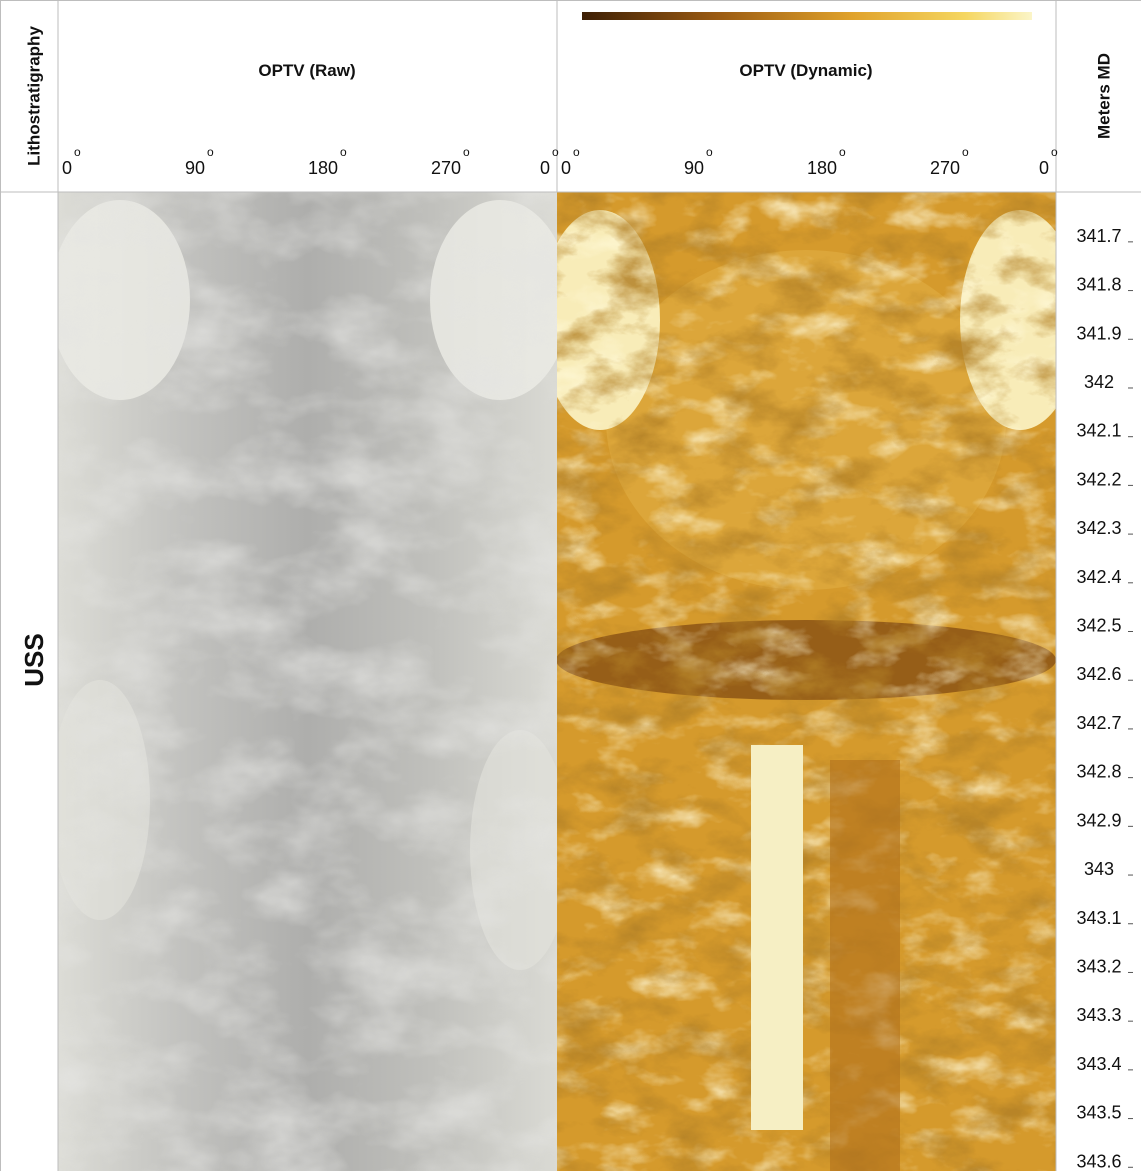 The width and height of the screenshot is (1141, 1176). What do you see at coordinates (1098, 918) in the screenshot?
I see `depth-label: 343.1` at bounding box center [1098, 918].